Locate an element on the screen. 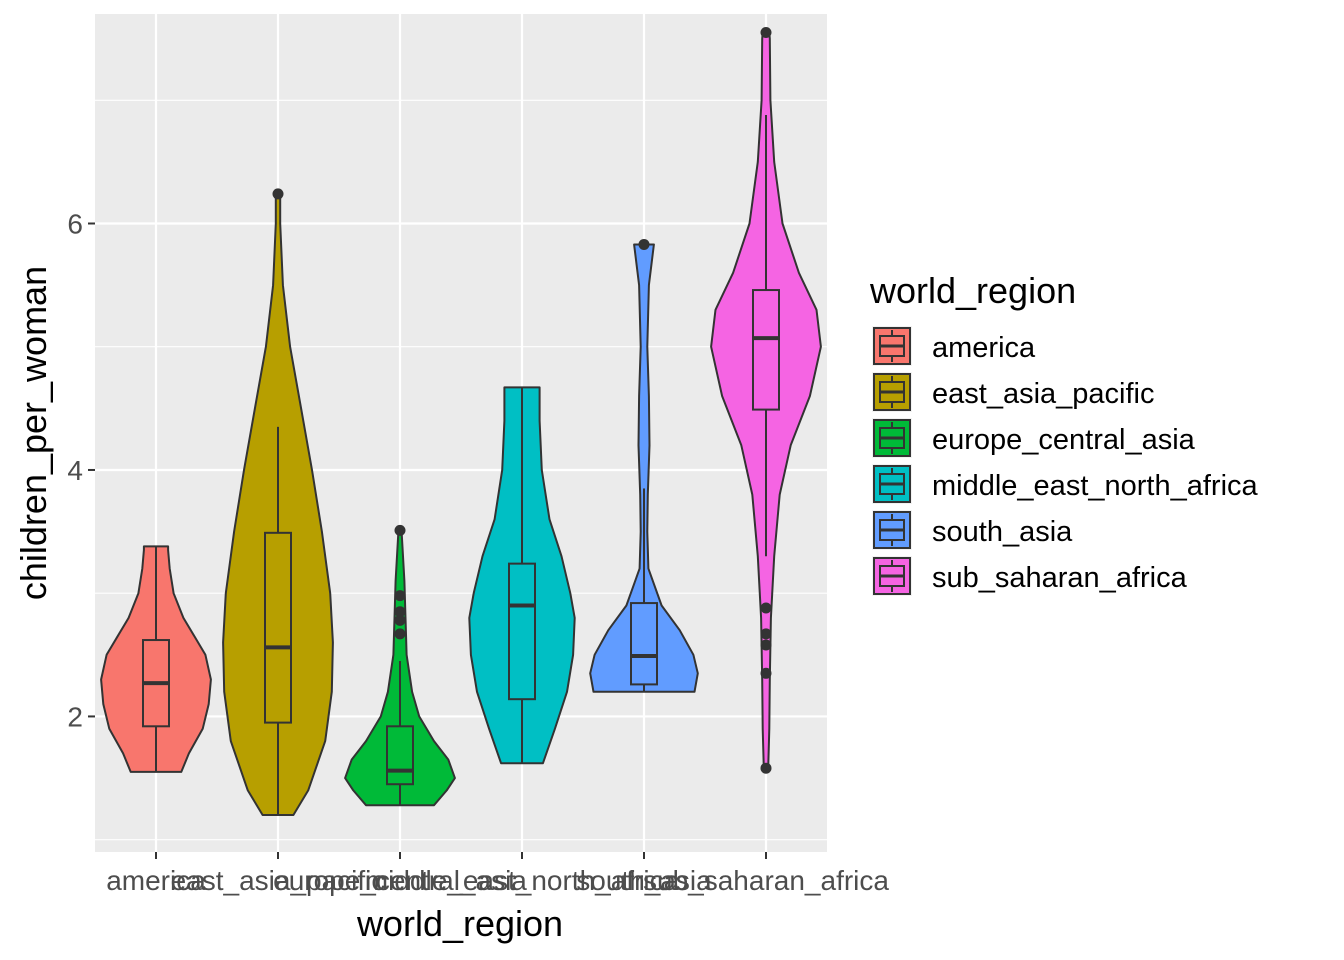  violin-group-middle_east_north_africa is located at coordinates (522, 575).